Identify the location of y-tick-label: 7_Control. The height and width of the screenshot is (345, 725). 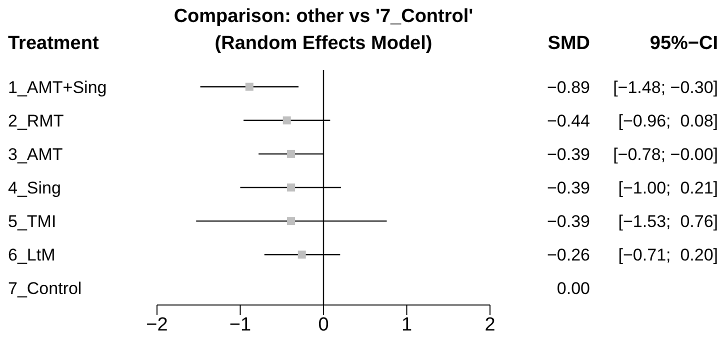
(45, 288).